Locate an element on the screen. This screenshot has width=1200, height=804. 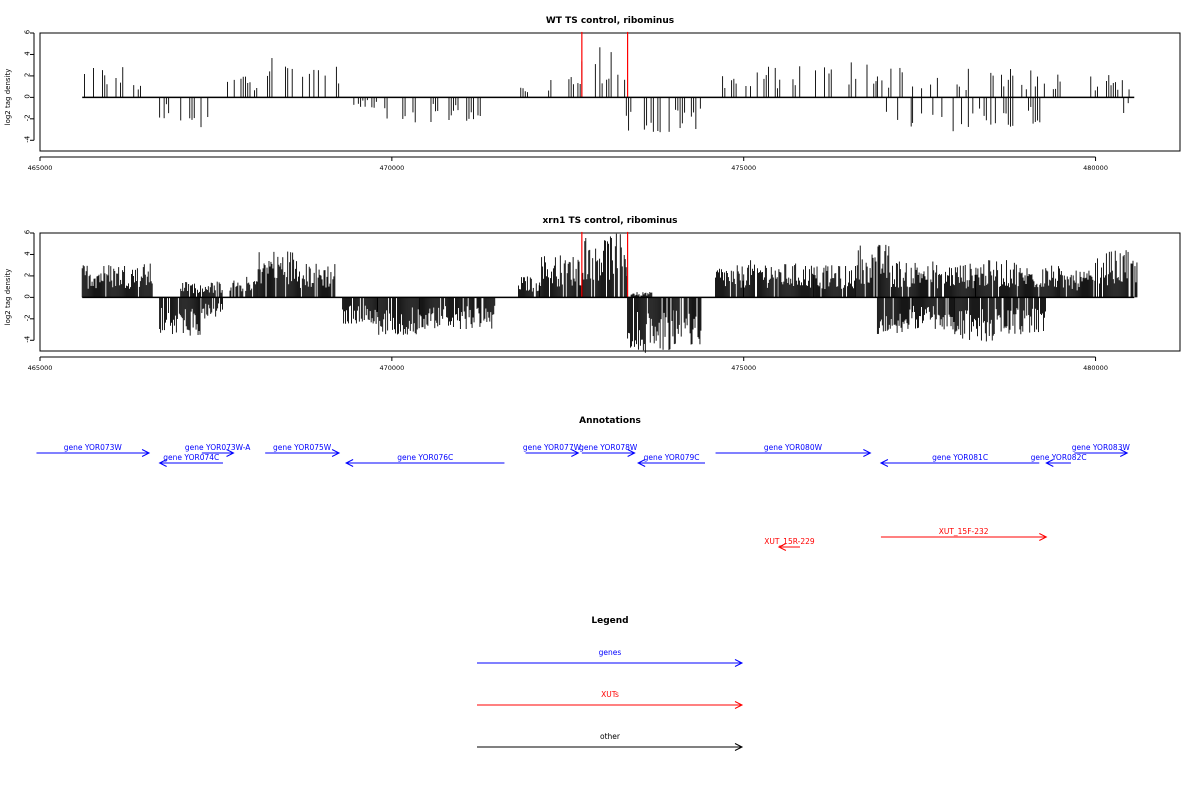
gene-arrow: gene YOR074C is located at coordinates (190, 460).